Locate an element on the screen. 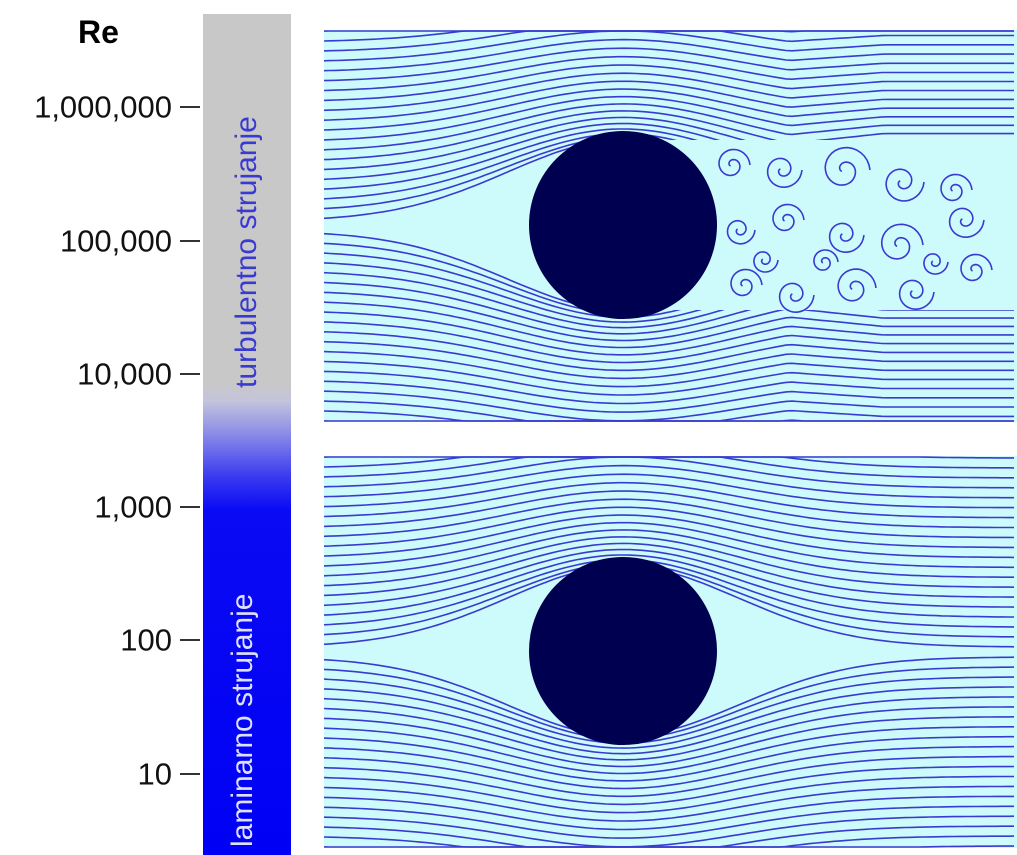 Image resolution: width=1017 pixels, height=855 pixels. turbulent-regime-label: turbulentno strujanje is located at coordinates (246, 252).